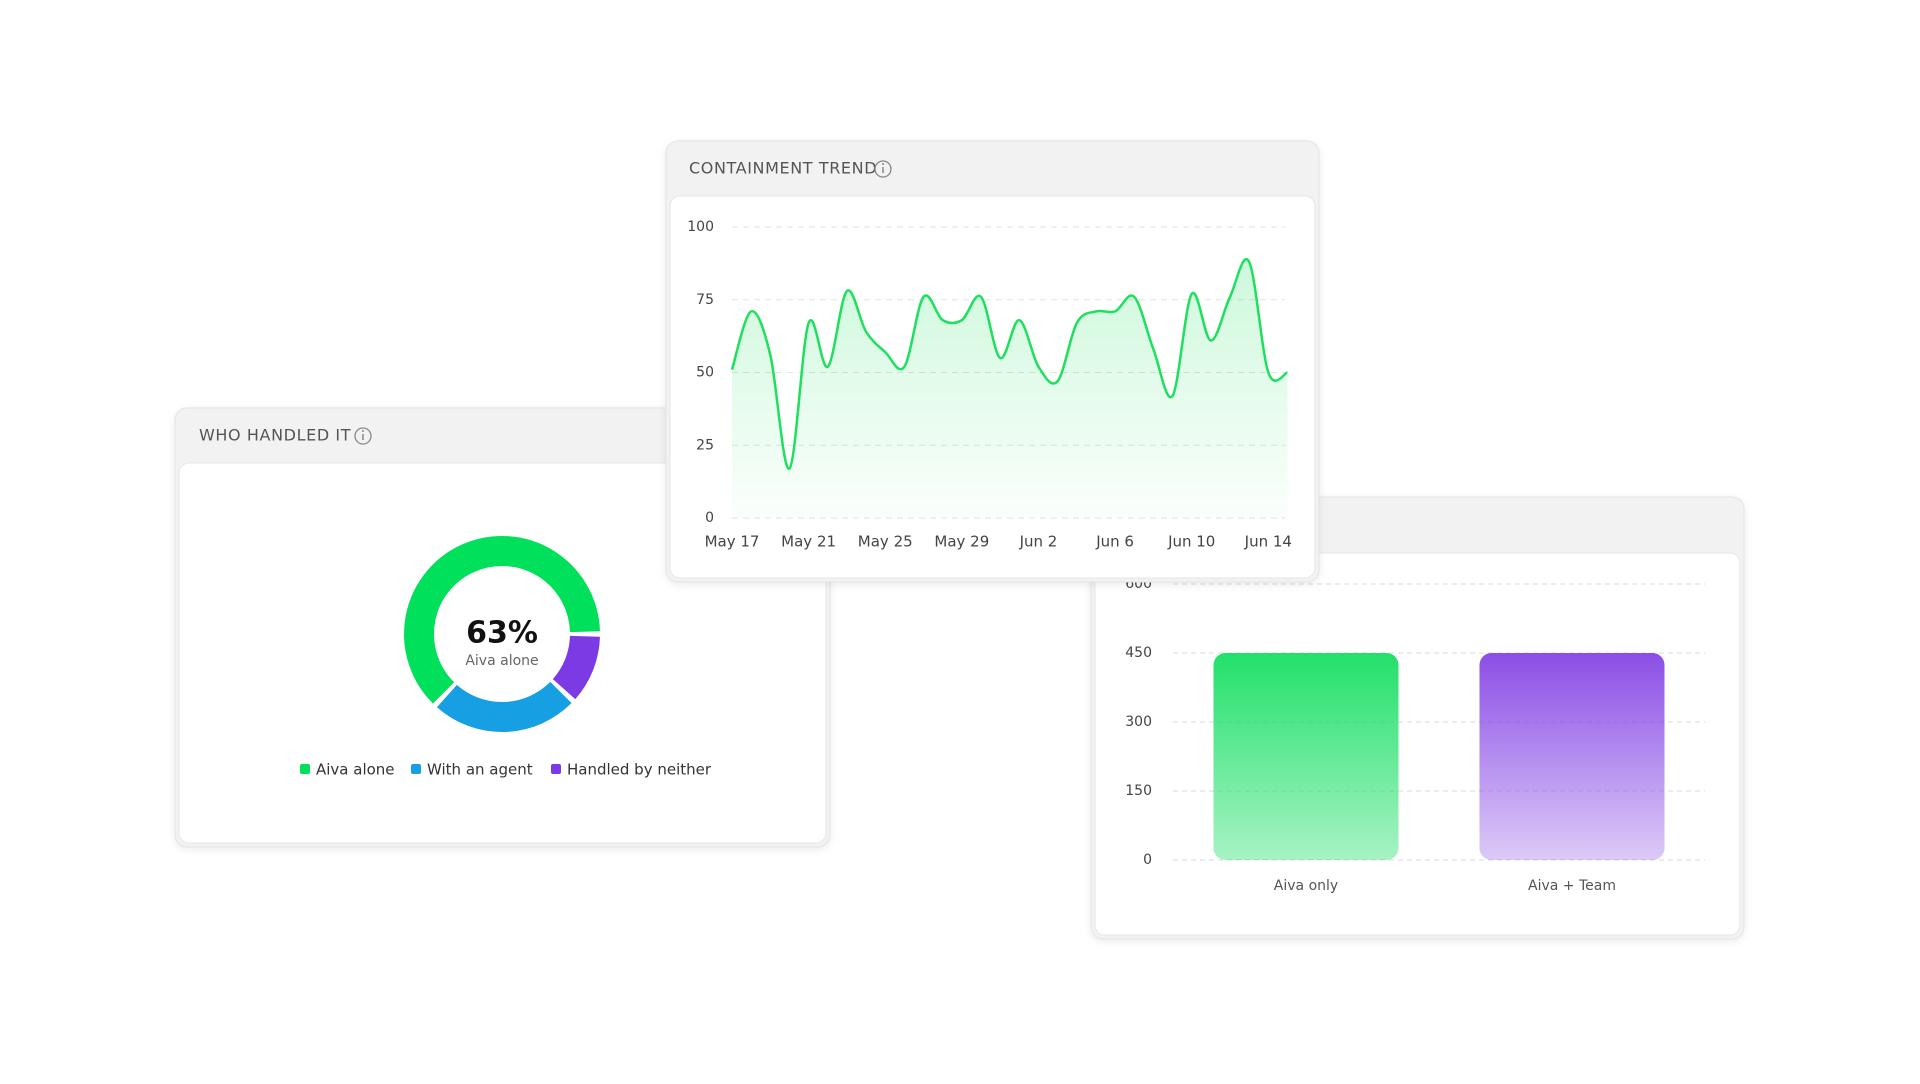 This screenshot has height=1084, width=1920. I want to click on x-tick-label: Jun 10, so click(1191, 542).